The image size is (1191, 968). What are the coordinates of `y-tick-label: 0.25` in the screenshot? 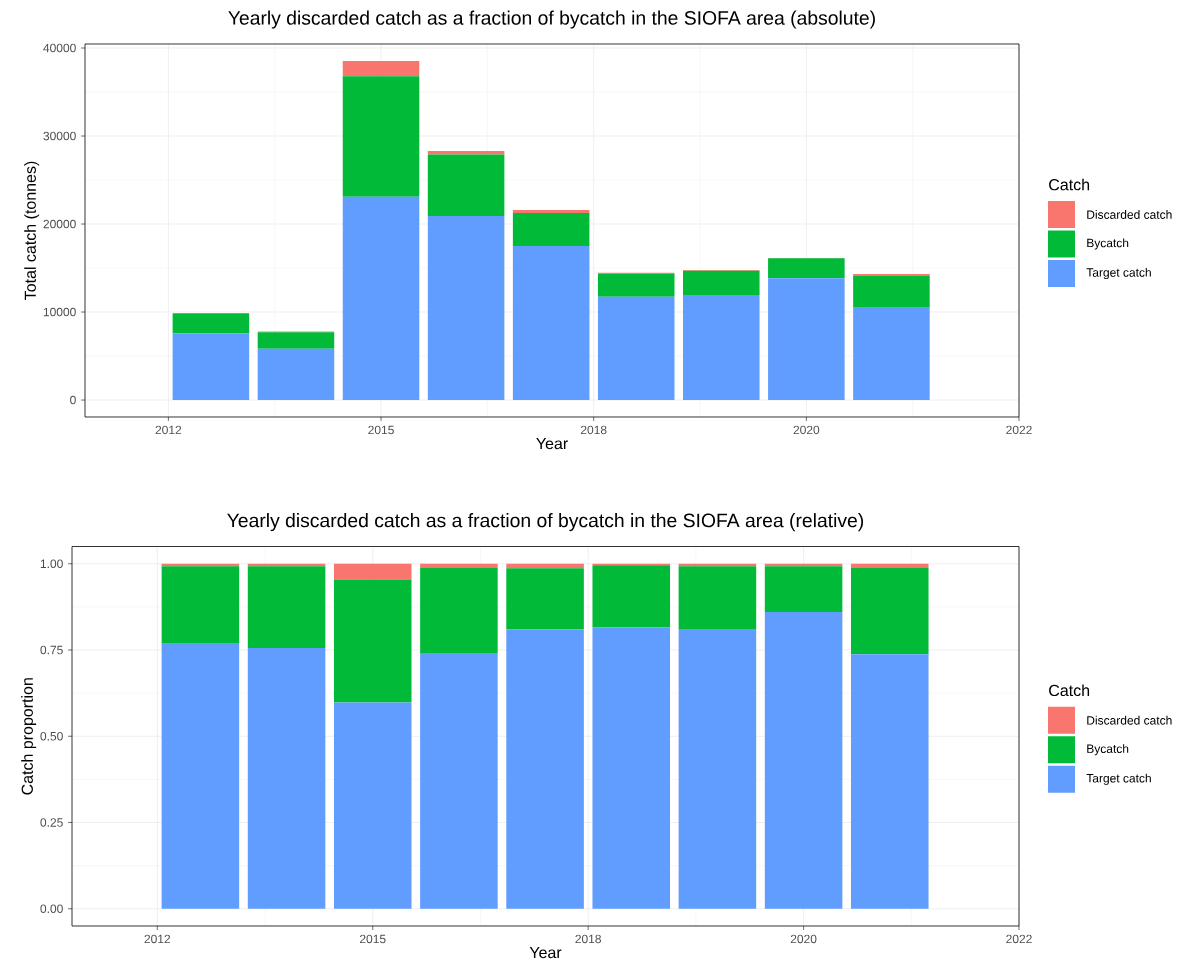 It's located at (51, 822).